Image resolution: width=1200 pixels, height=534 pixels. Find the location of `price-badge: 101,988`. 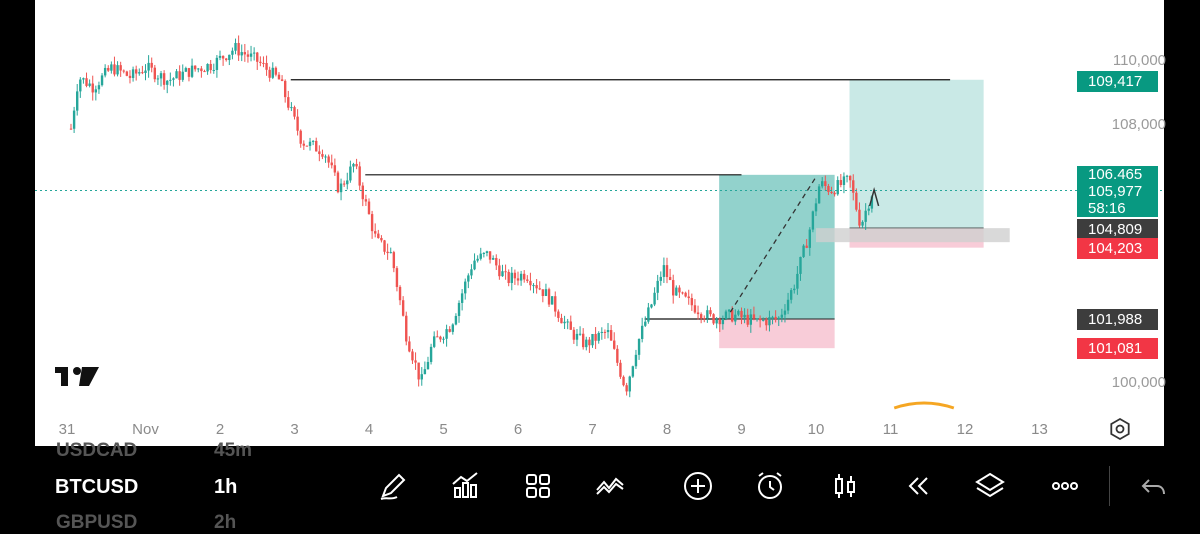

price-badge: 101,988 is located at coordinates (1117, 319).